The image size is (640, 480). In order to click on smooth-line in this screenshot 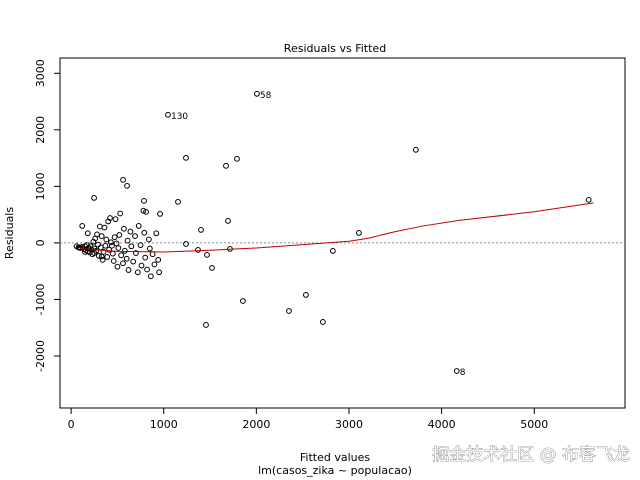, I will do `click(337, 227)`.